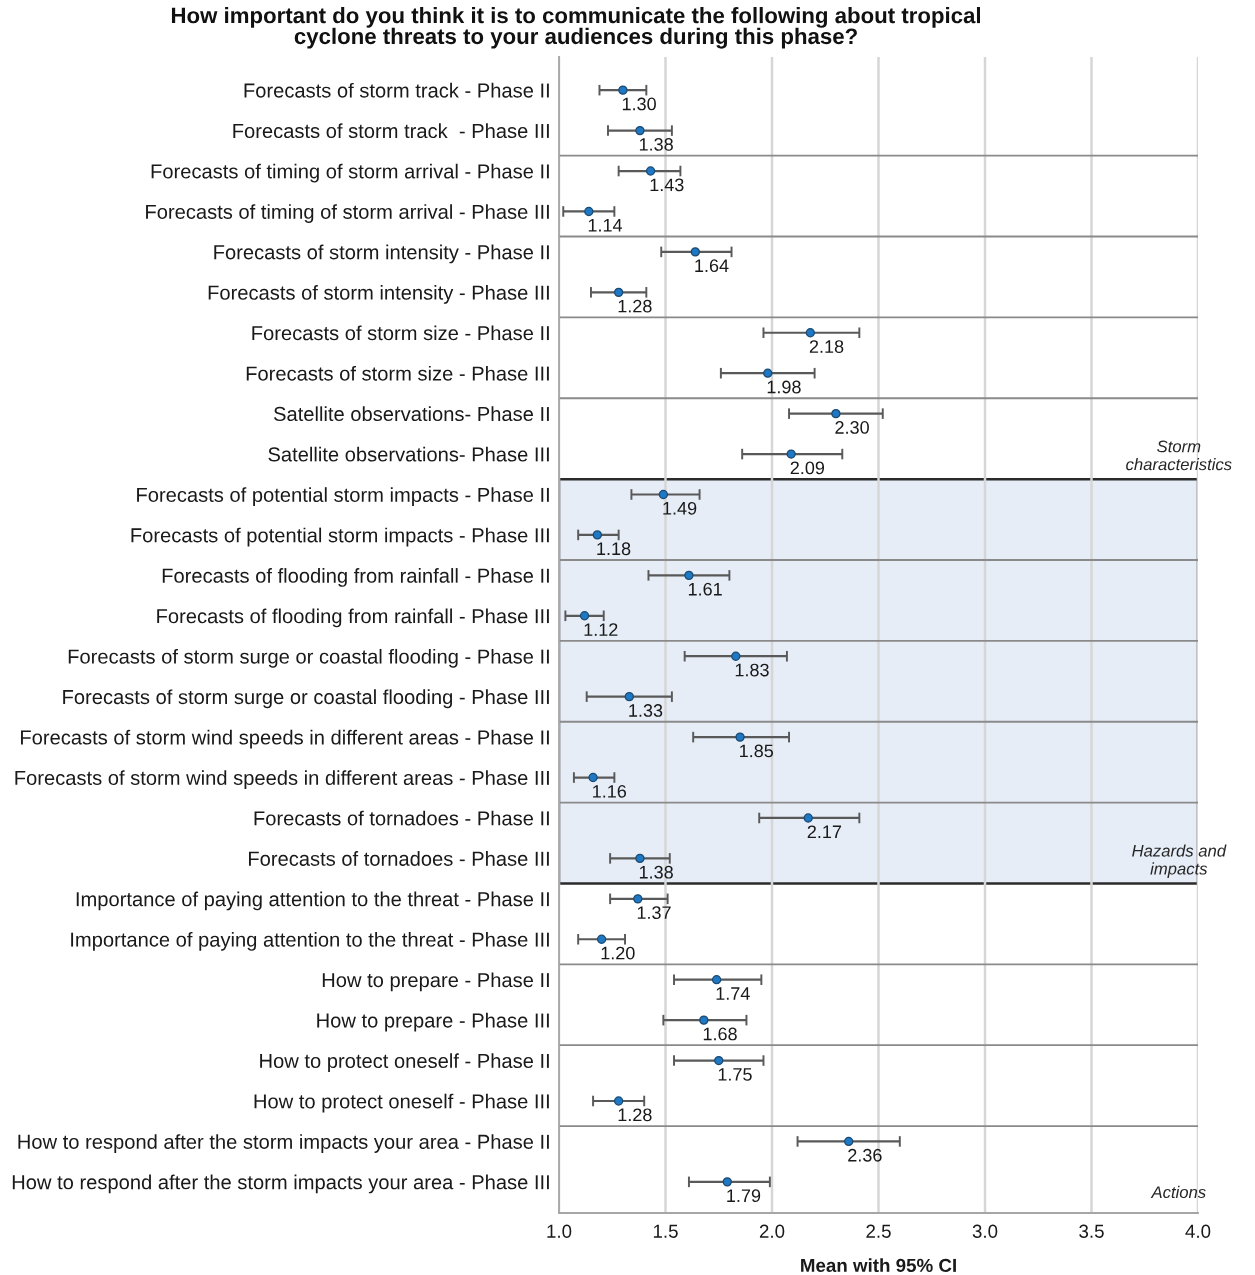 This screenshot has height=1275, width=1255. I want to click on data-label: 1.64, so click(712, 266).